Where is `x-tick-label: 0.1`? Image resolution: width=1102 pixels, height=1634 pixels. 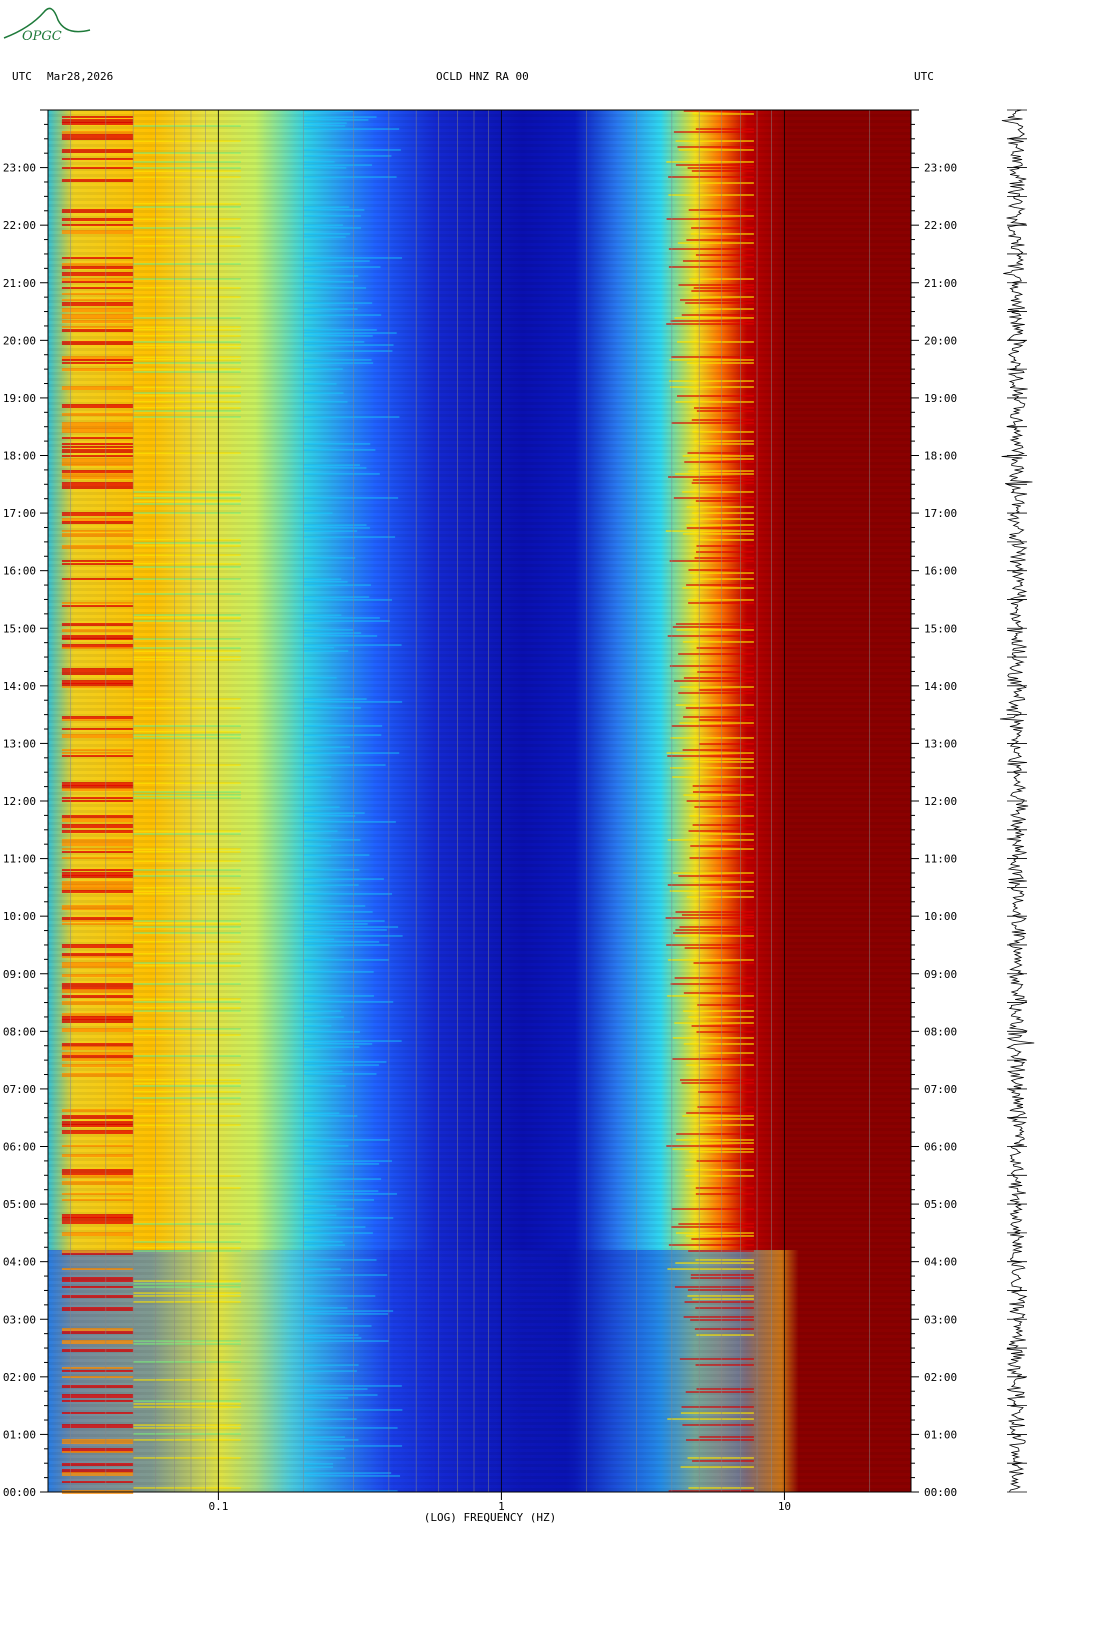 x-tick-label: 0.1 is located at coordinates (218, 1506).